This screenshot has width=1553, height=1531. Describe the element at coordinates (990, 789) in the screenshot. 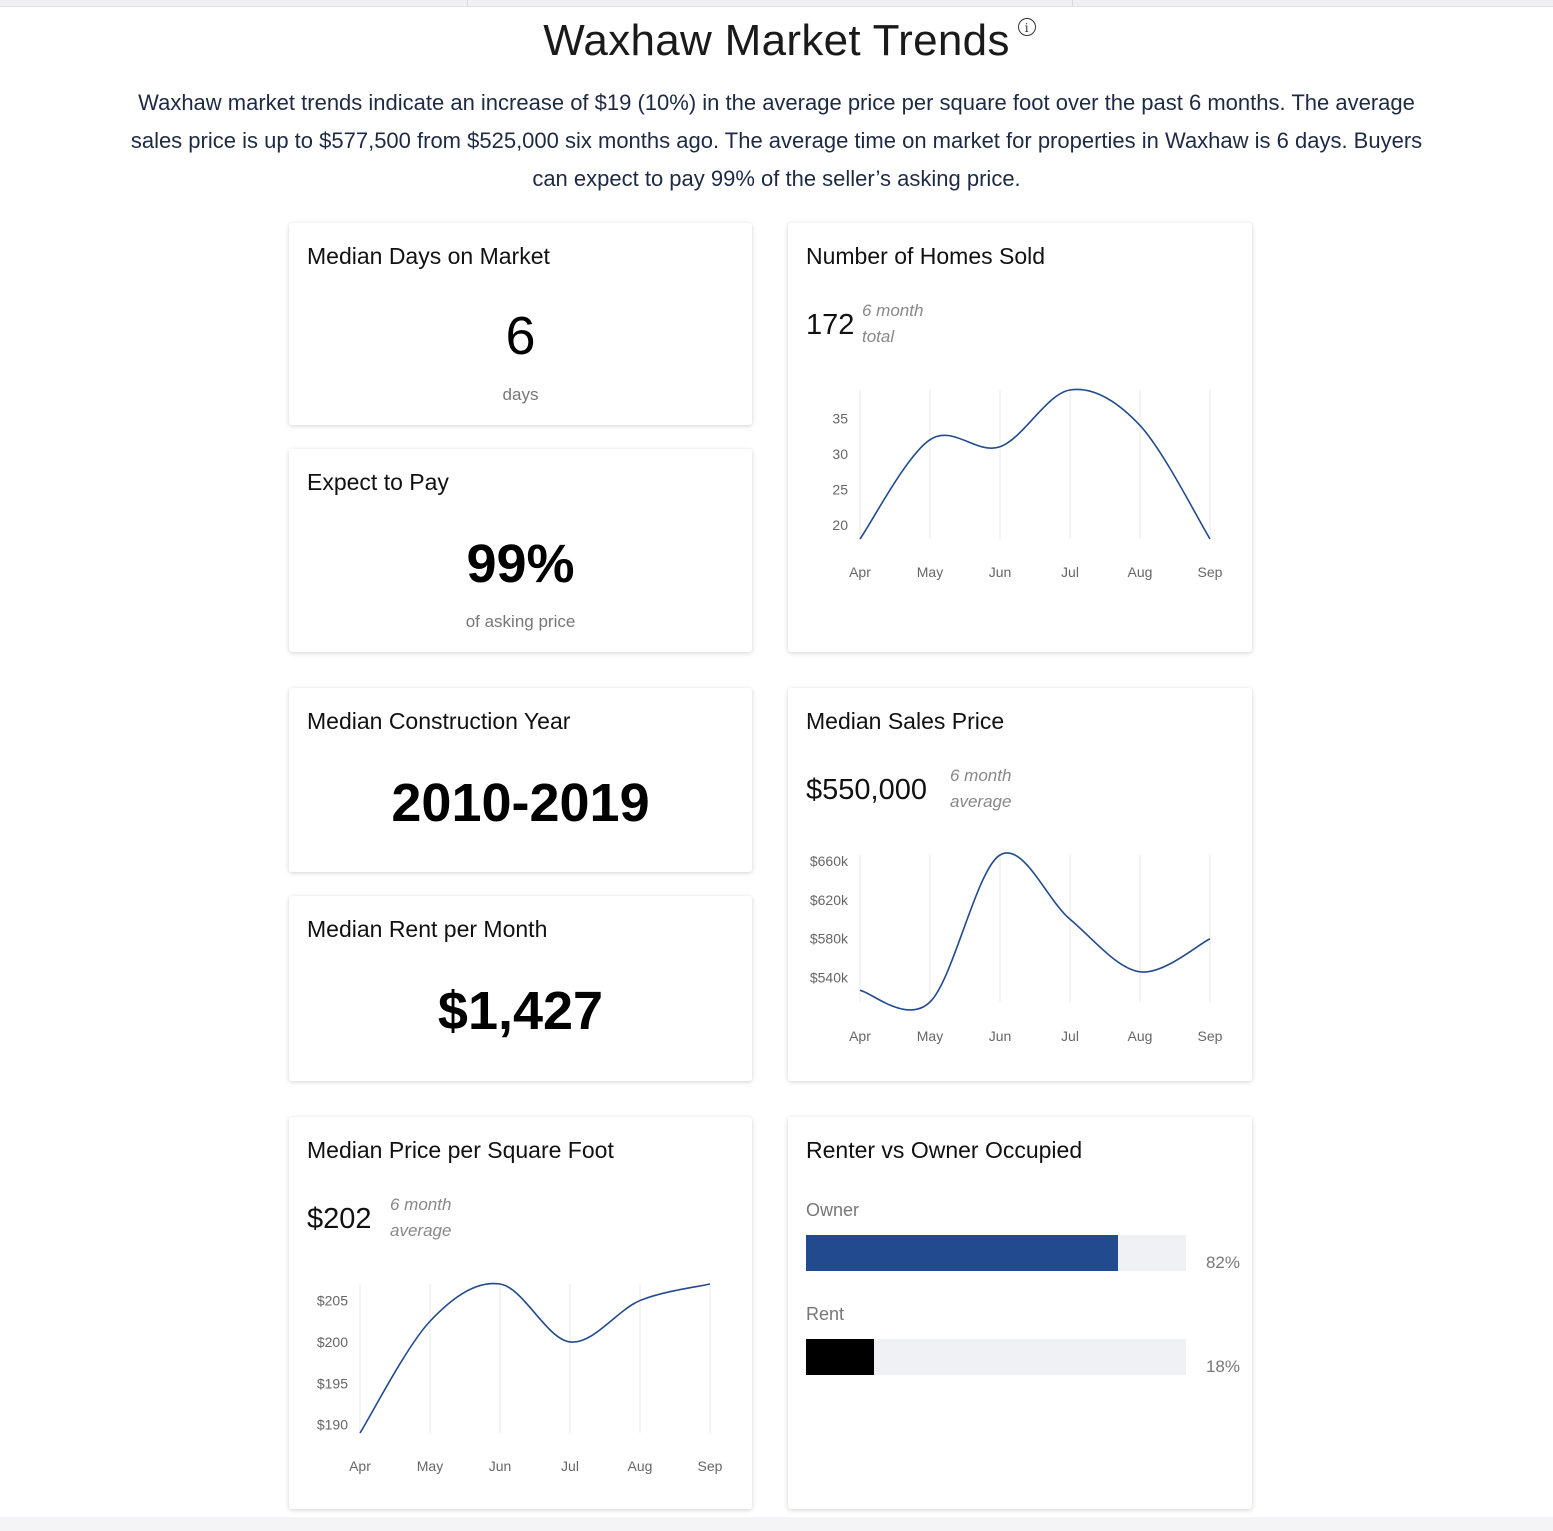

I see `sales-price-caption: 6 month average` at that location.